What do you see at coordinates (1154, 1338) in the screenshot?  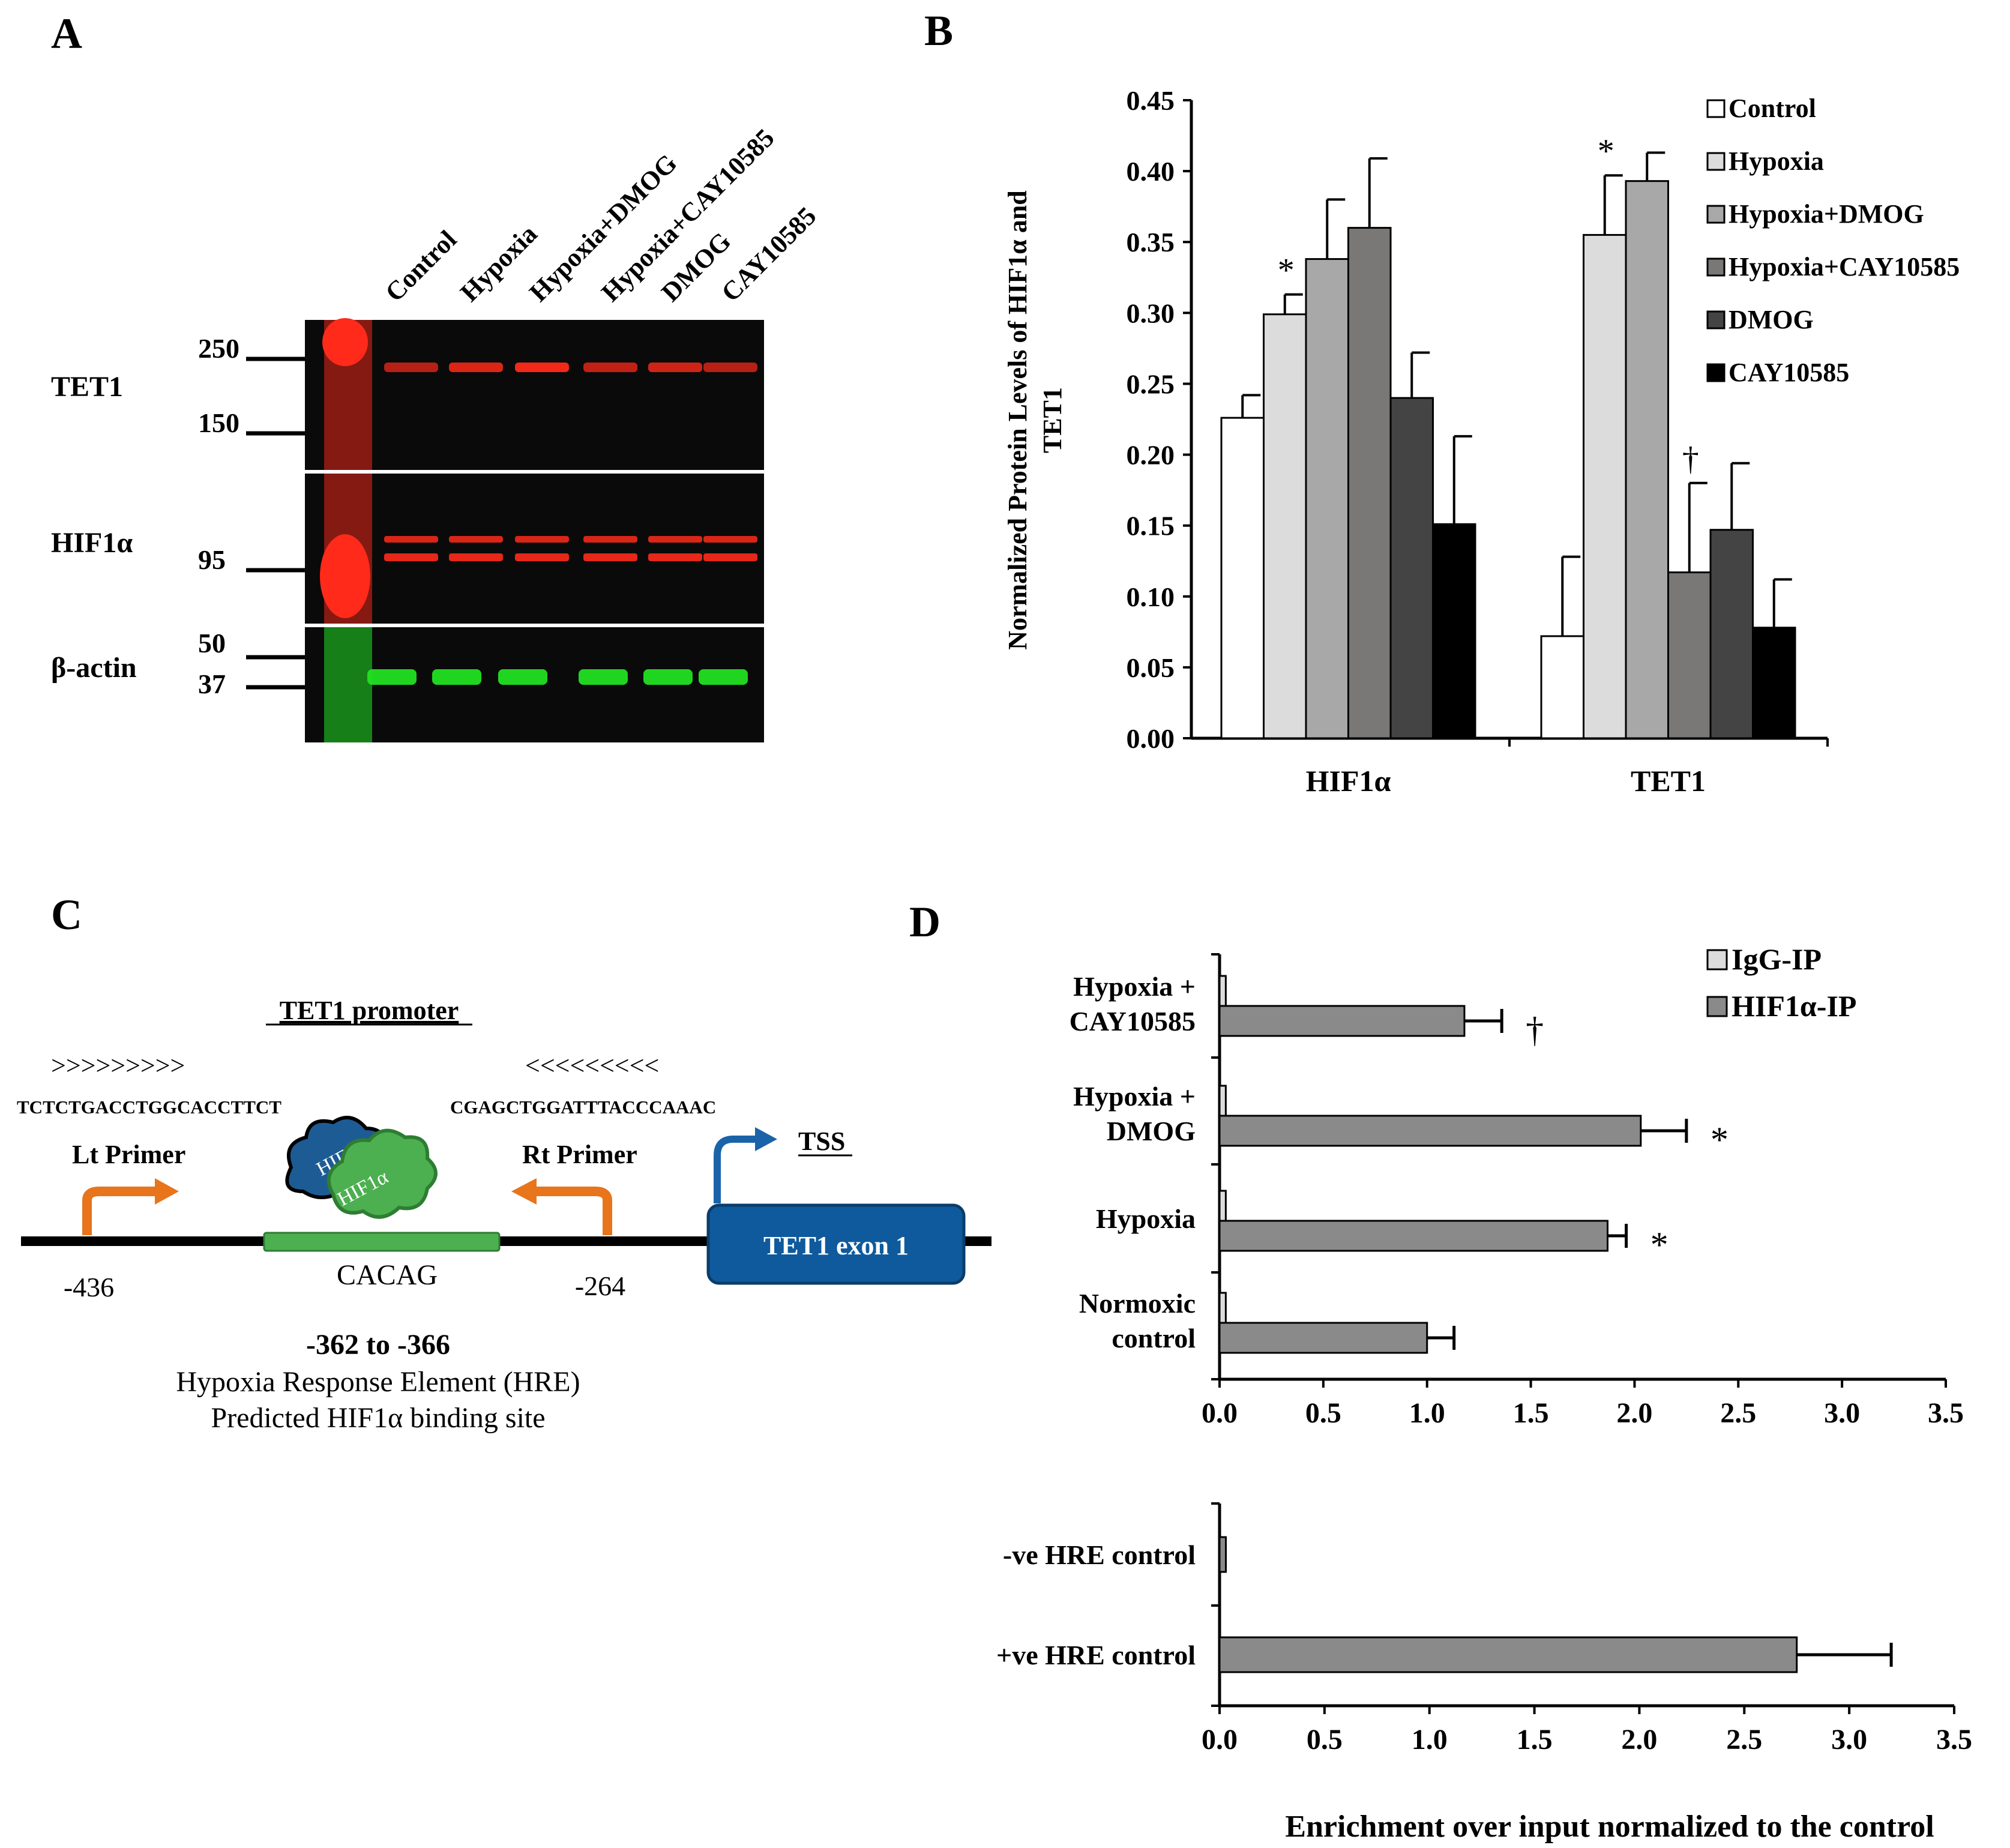 I see `y-category-label: control` at bounding box center [1154, 1338].